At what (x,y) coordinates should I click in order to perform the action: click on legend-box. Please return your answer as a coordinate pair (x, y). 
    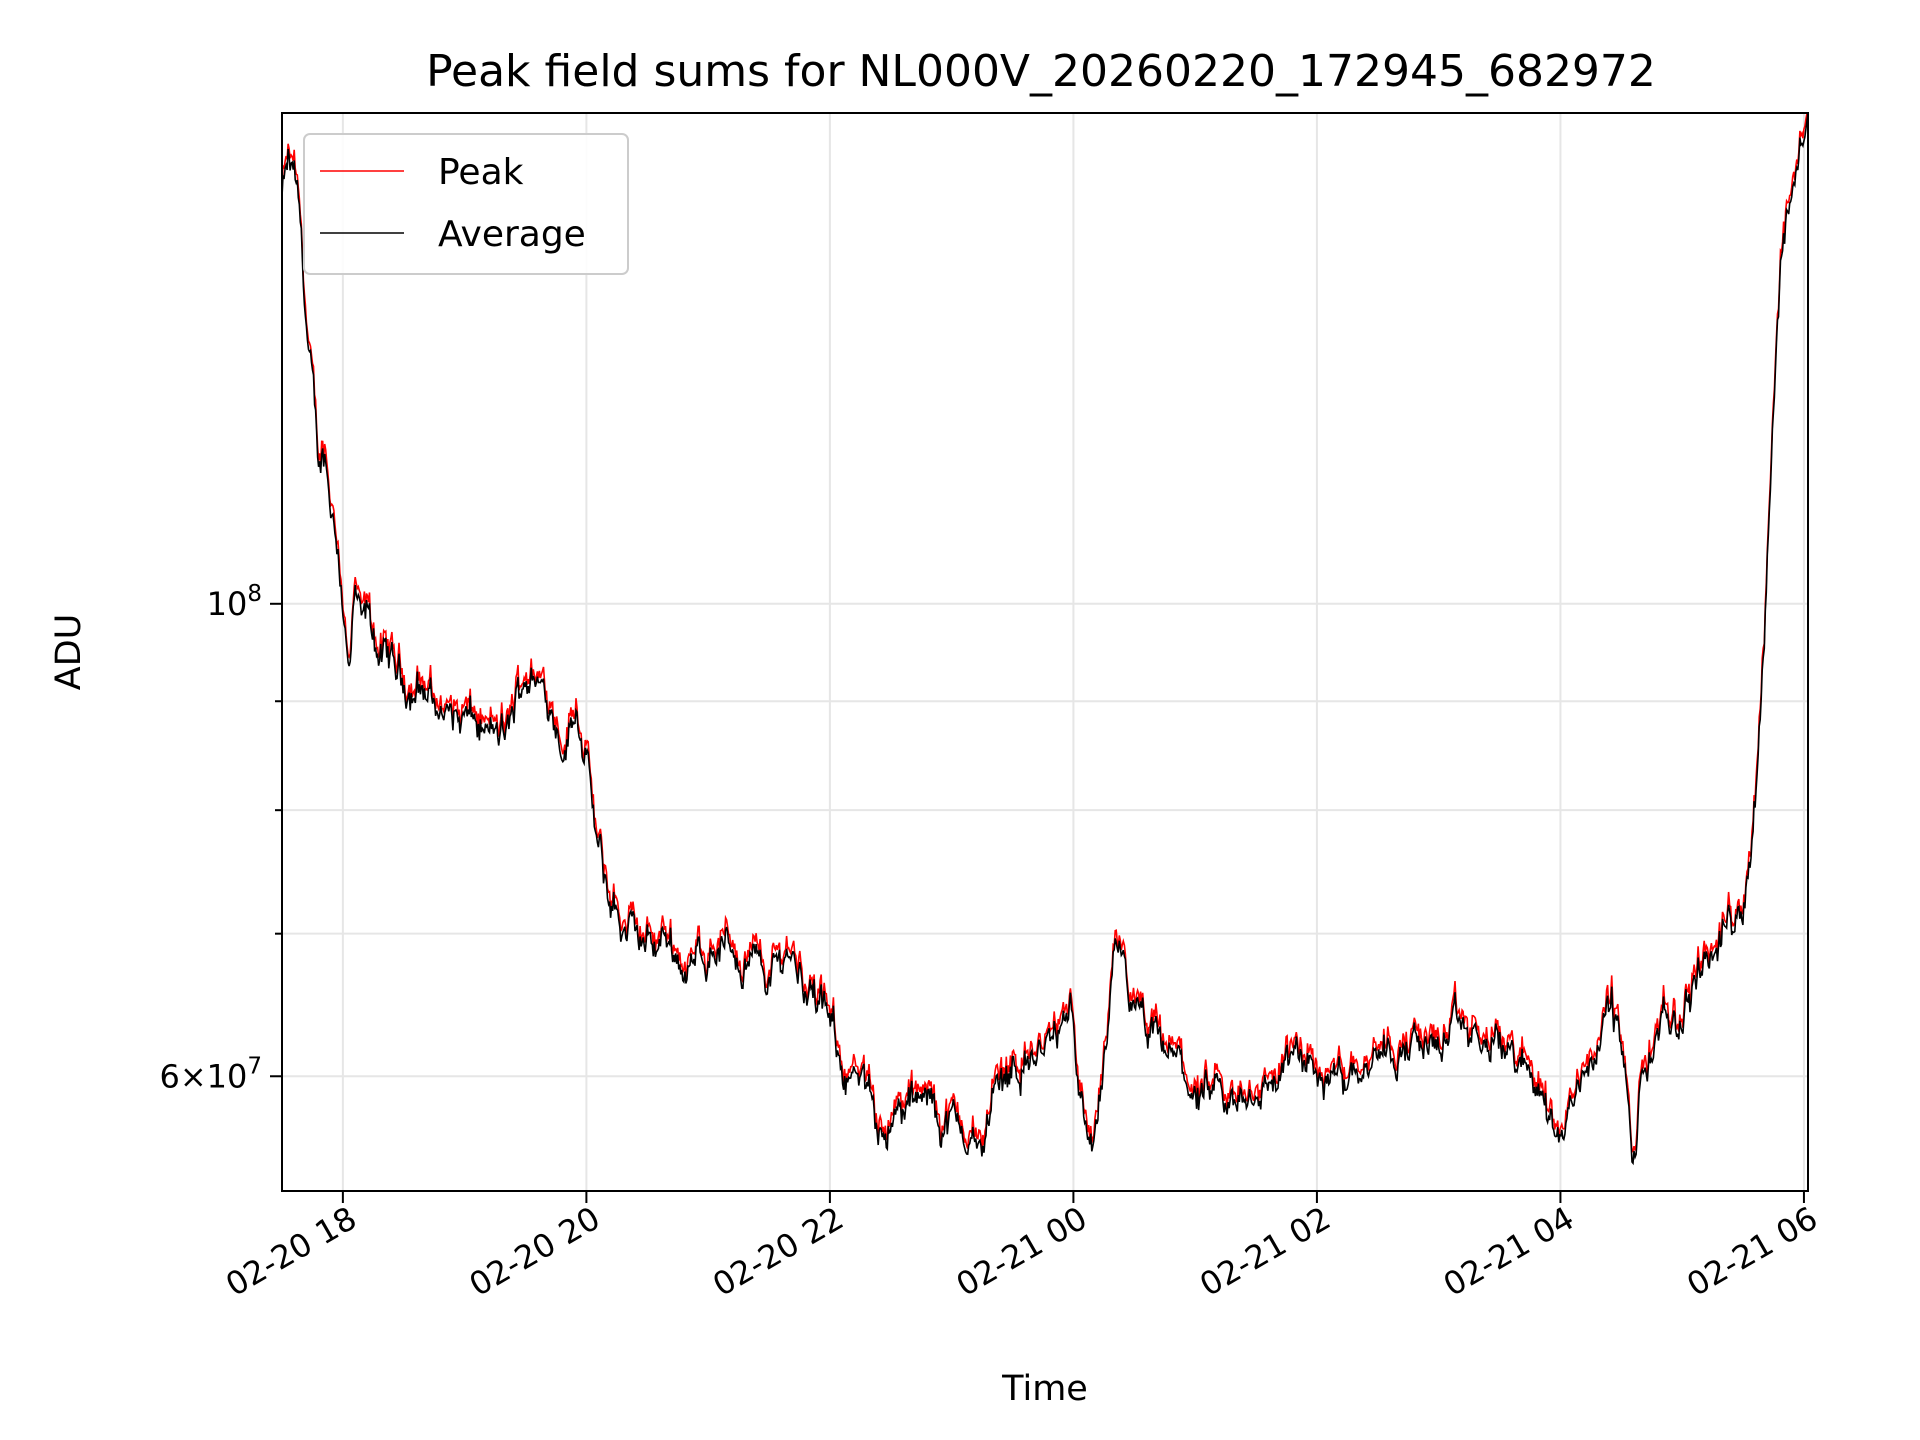
    Looking at the image, I should click on (466, 204).